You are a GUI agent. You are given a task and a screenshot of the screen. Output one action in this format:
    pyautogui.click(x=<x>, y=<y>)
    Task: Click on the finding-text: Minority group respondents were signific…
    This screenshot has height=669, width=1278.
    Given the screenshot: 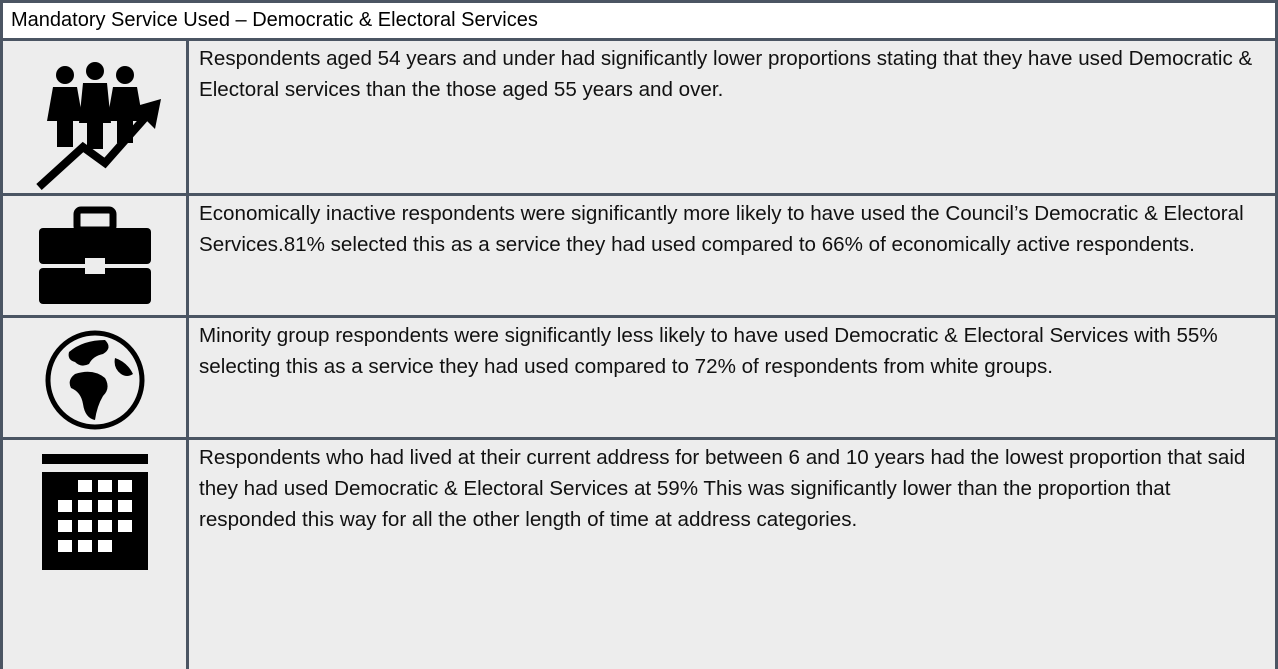 What is the action you would take?
    pyautogui.click(x=708, y=351)
    